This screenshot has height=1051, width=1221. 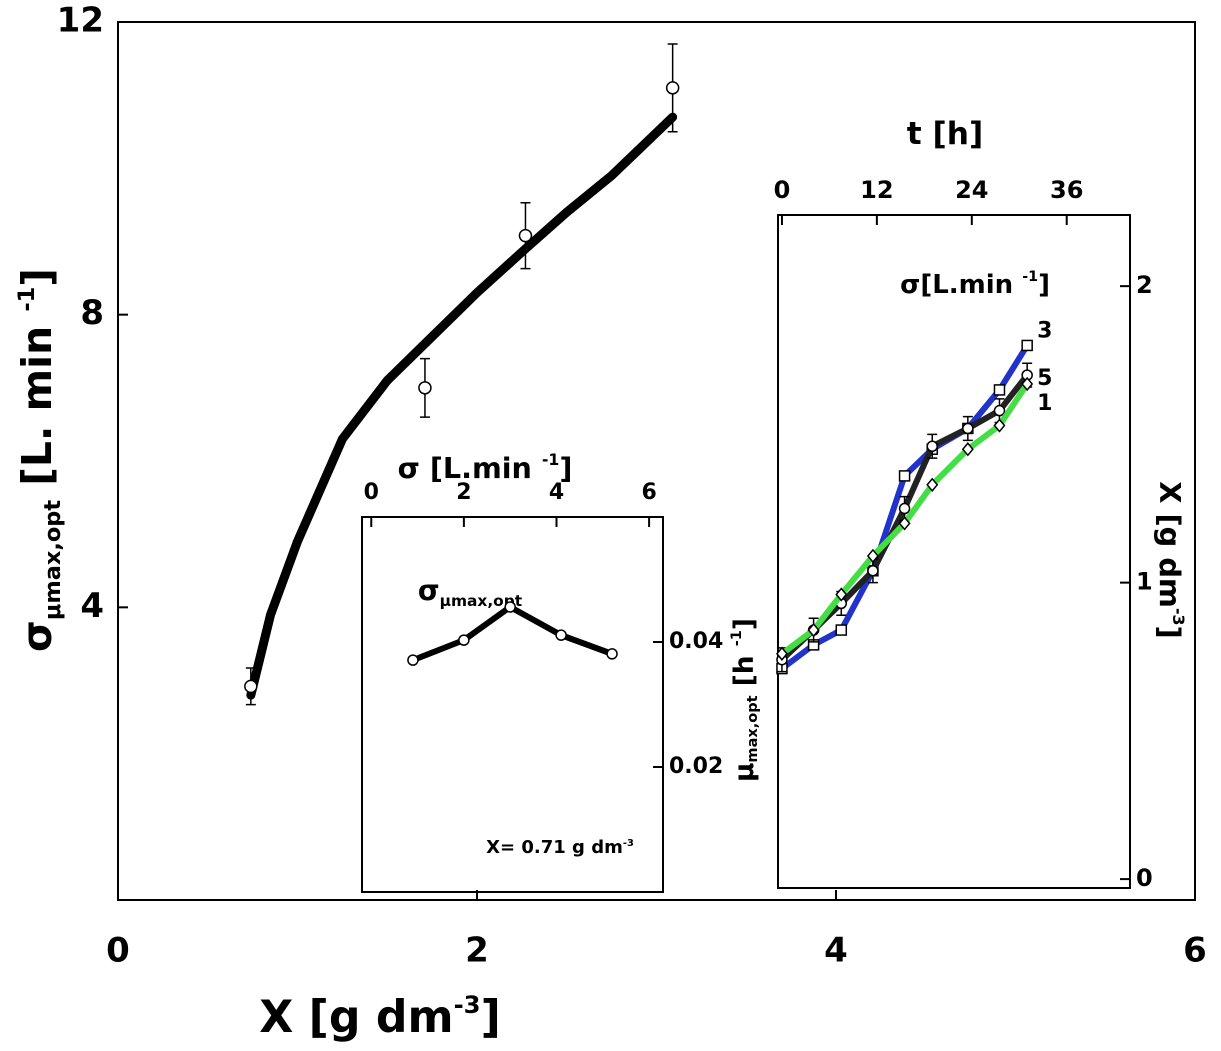 I want to click on y-axis-label: σμmax,opt [L. min -1], so click(x=39, y=460).